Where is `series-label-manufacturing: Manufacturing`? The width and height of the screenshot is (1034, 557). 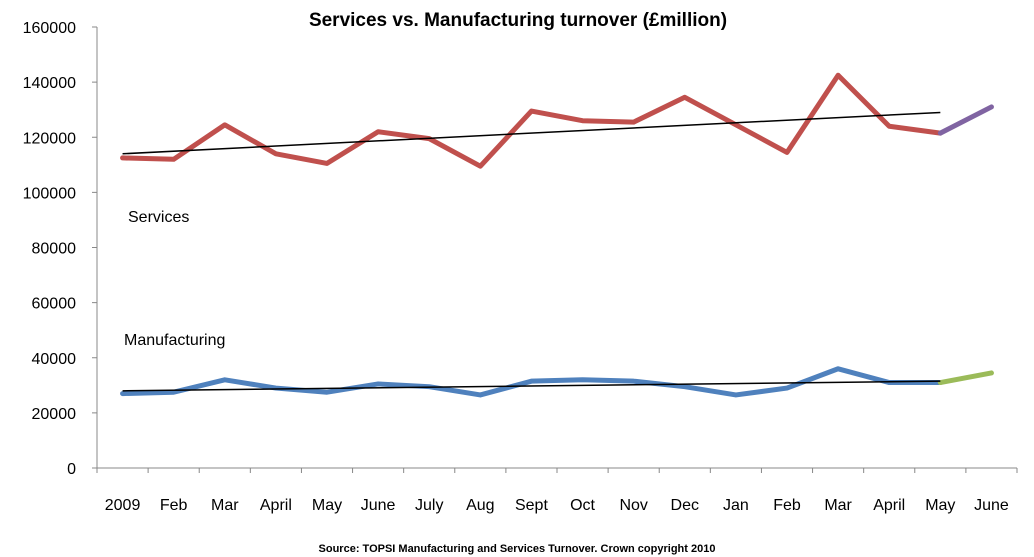 series-label-manufacturing: Manufacturing is located at coordinates (174, 340).